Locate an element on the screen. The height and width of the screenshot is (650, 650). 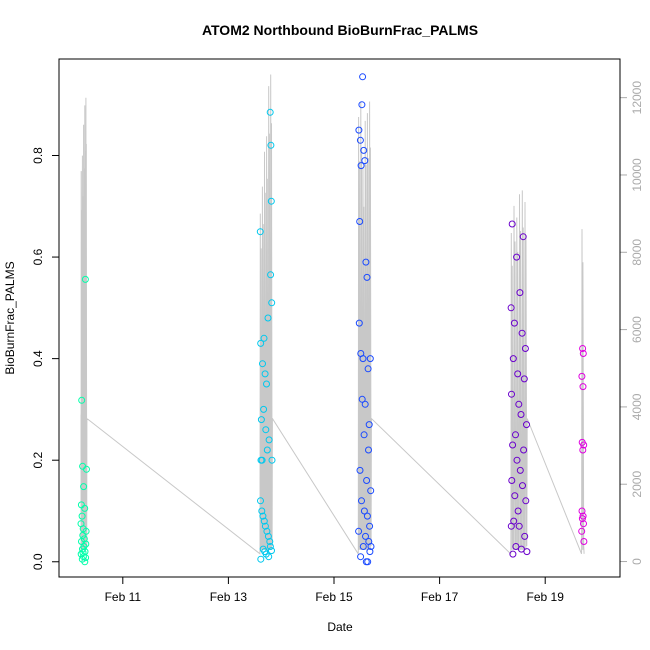
y-tick-label: 0.4 is located at coordinates (38, 358).